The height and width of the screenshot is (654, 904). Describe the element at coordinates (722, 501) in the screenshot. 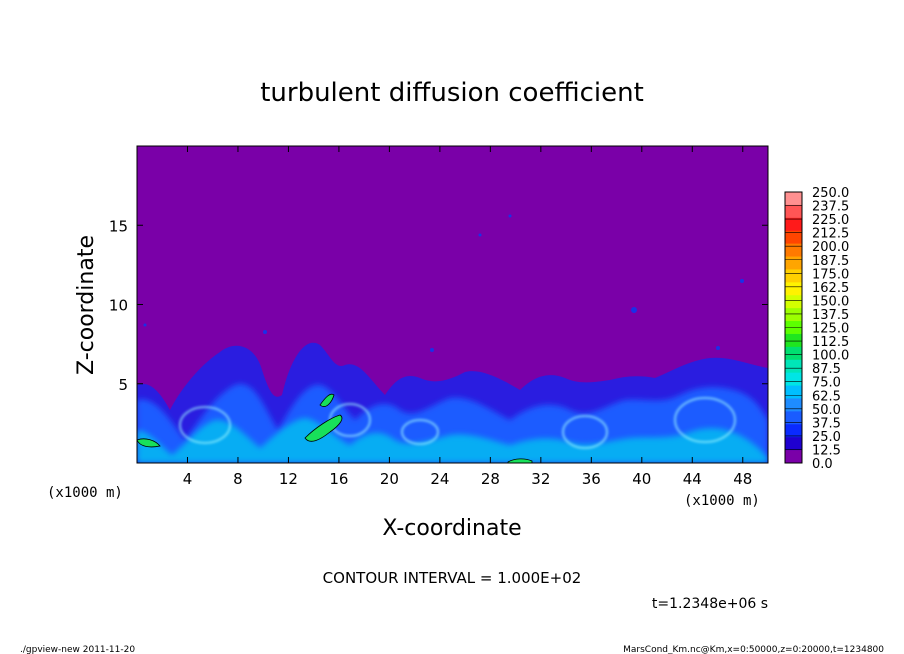

I see `x-unit-right: (x1000 m)` at that location.